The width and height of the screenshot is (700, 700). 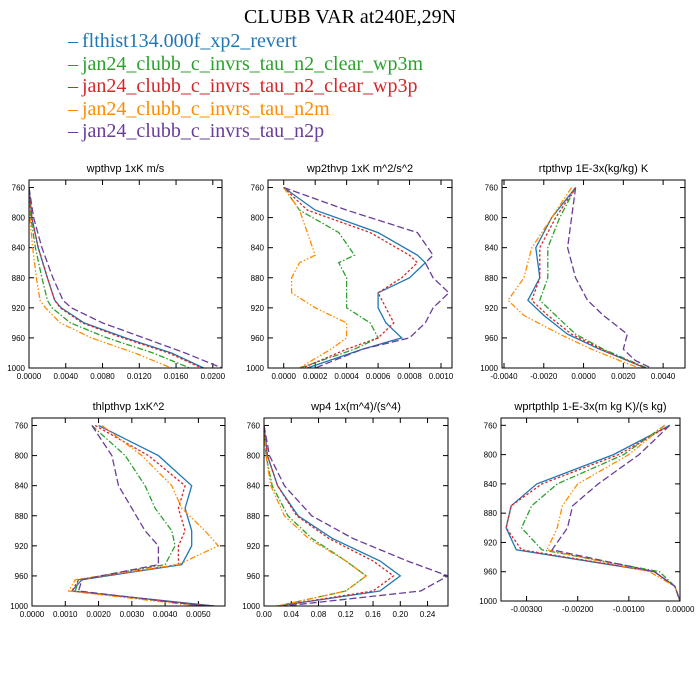 I want to click on x-tick-label: 0.00, so click(x=264, y=614).